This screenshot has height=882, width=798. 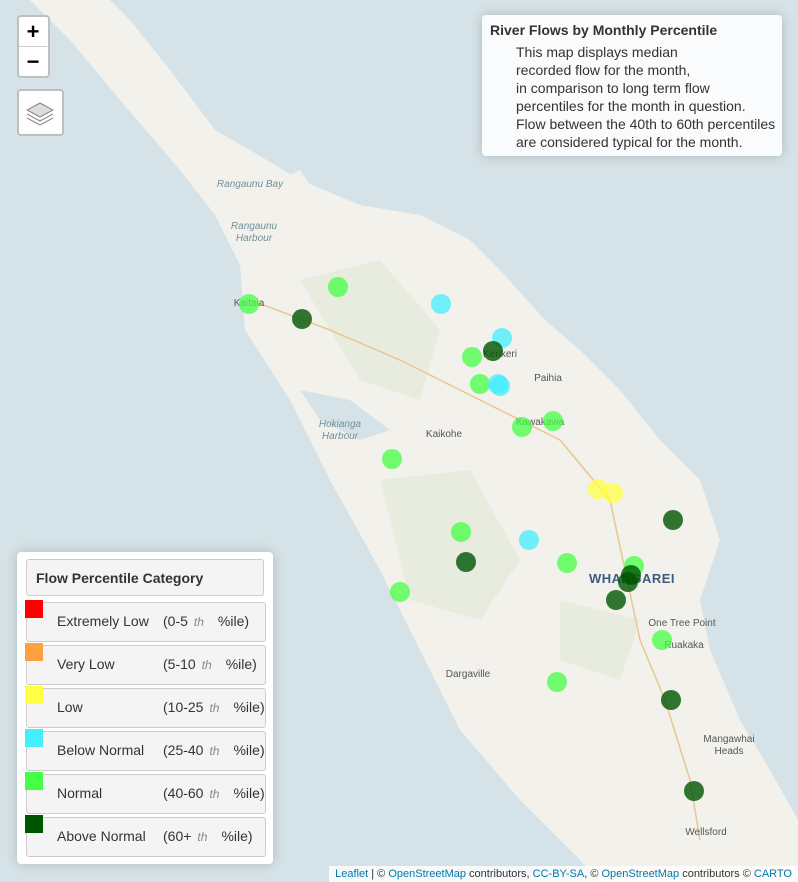 What do you see at coordinates (378, 874) in the screenshot?
I see `attr-text: | ©` at bounding box center [378, 874].